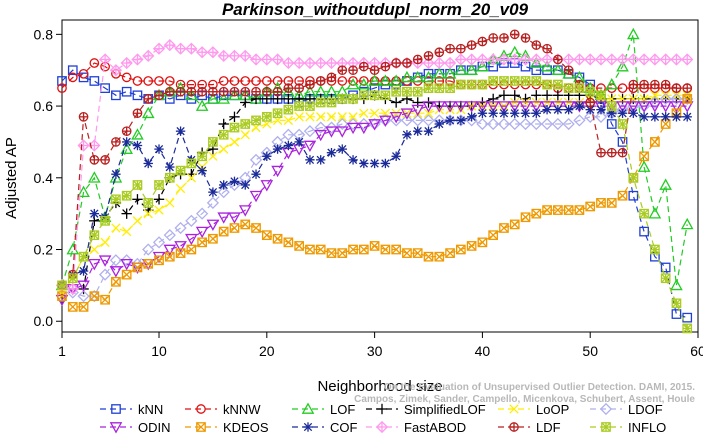  I want to click on y-tick-label: 0.8, so click(44, 34).